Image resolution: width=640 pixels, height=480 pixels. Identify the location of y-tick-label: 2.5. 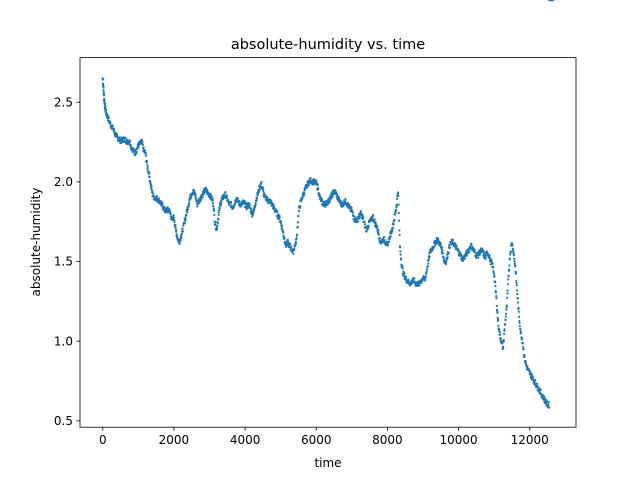
(63, 102).